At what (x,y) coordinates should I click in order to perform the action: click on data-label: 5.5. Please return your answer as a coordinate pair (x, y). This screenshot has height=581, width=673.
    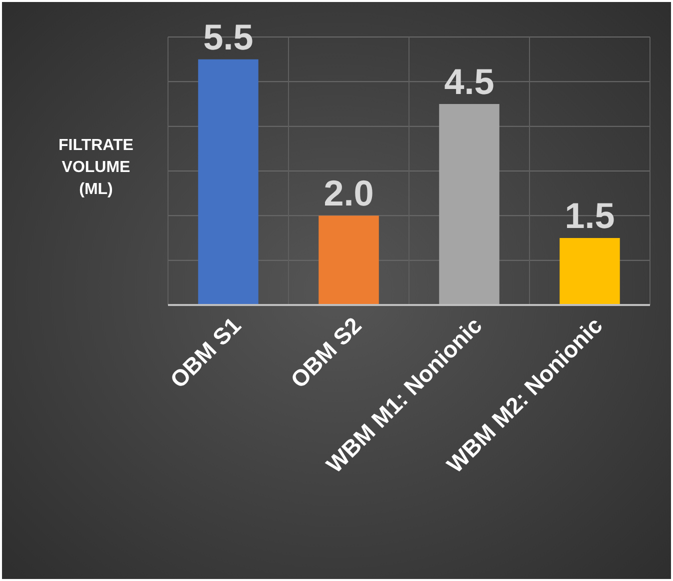
    Looking at the image, I should click on (228, 37).